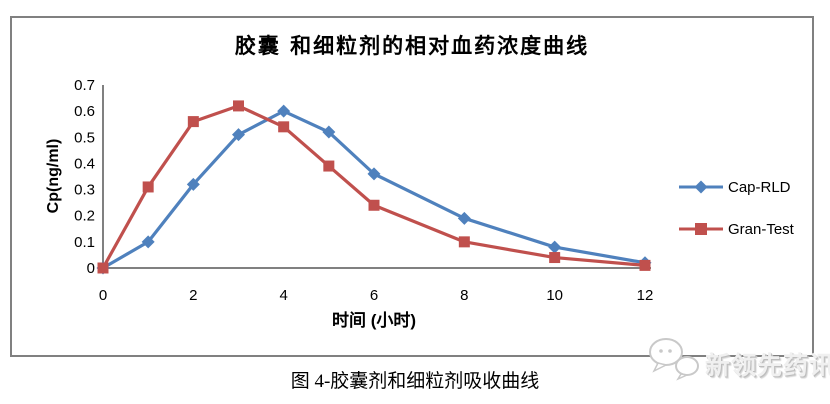 The height and width of the screenshot is (404, 830). I want to click on svg-text: 8, so click(464, 295).